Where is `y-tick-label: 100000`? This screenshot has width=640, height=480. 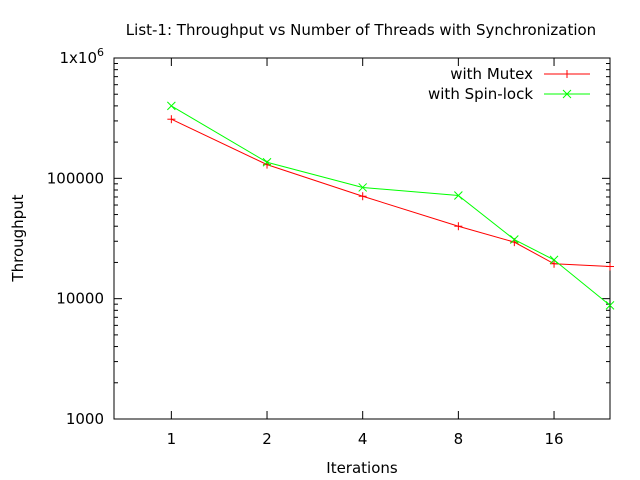
y-tick-label: 100000 is located at coordinates (75, 178).